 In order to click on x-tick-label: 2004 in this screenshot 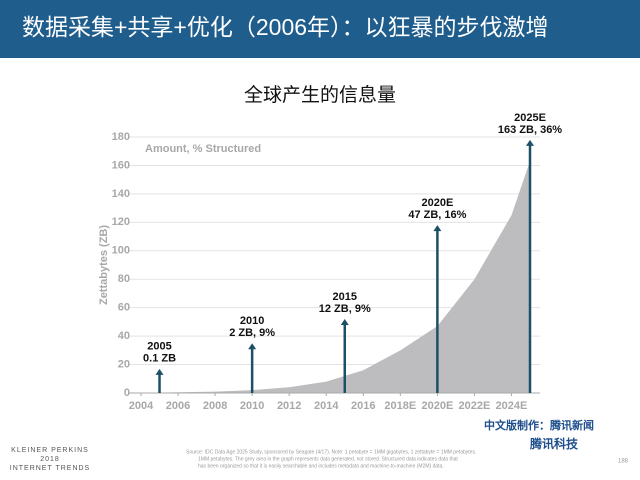, I will do `click(141, 406)`.